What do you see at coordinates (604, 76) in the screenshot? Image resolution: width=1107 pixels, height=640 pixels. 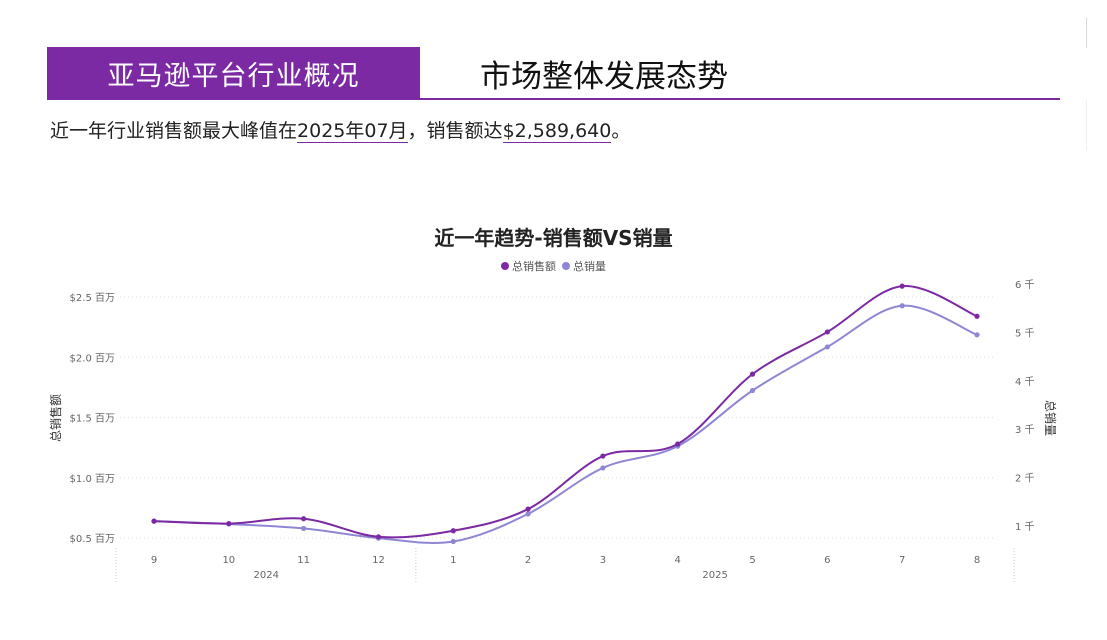 I see `page-title-text: 市场整体发展态势` at bounding box center [604, 76].